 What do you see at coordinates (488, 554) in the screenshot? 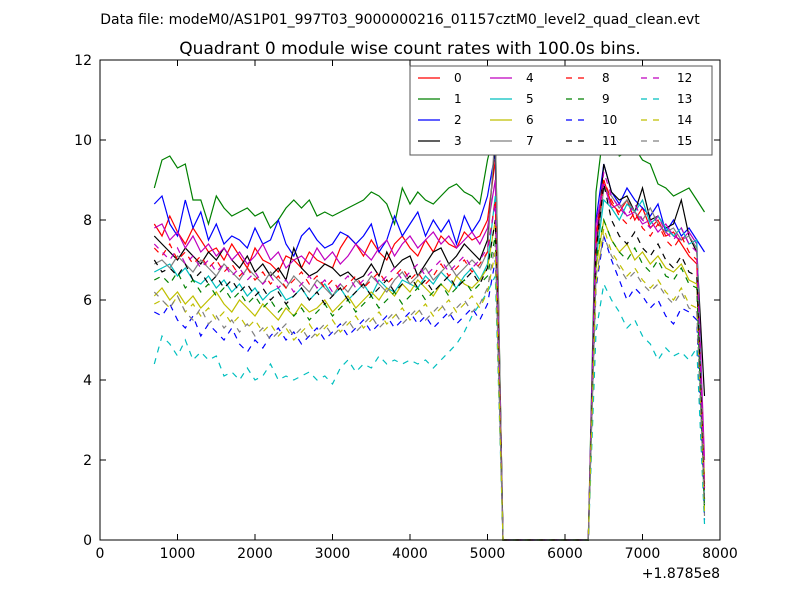
I see `x-tick-label: 5000` at bounding box center [488, 554].